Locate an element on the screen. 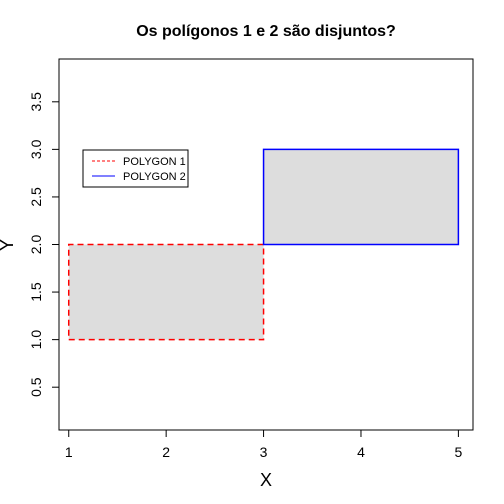 The width and height of the screenshot is (504, 504). legend: POLYGON 1 POLYGON 2 is located at coordinates (135, 168).